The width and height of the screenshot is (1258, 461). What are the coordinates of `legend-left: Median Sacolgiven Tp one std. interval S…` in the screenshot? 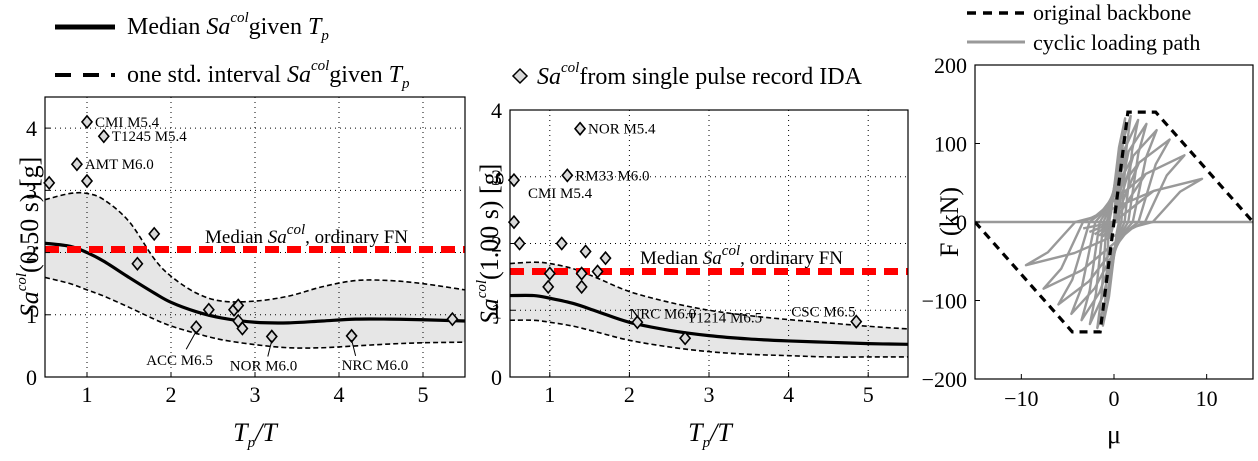 It's located at (232, 51).